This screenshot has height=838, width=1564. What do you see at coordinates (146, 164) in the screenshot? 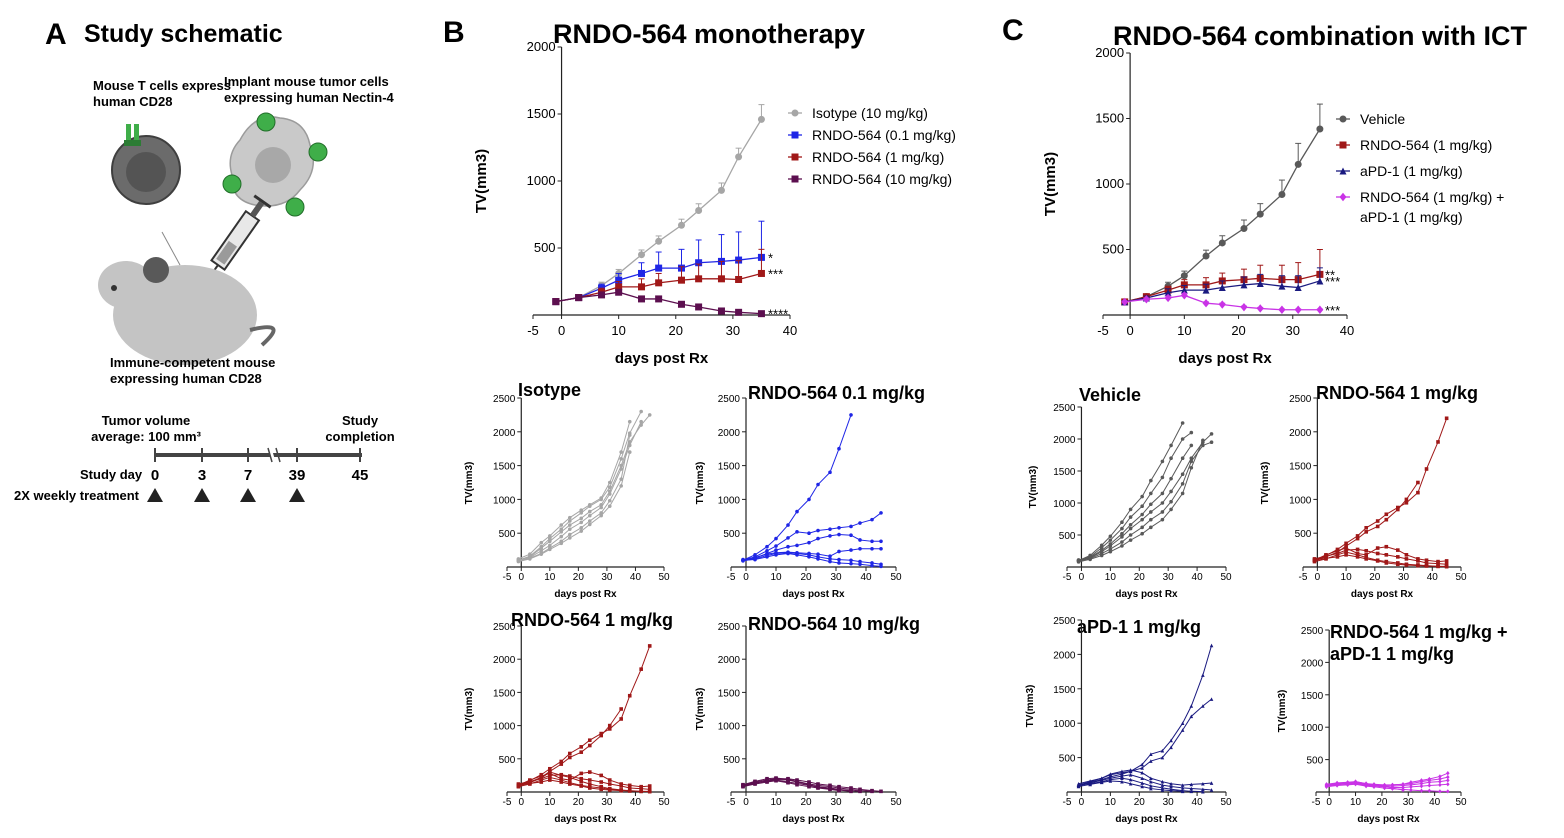
I see `t-cell-illustration` at bounding box center [146, 164].